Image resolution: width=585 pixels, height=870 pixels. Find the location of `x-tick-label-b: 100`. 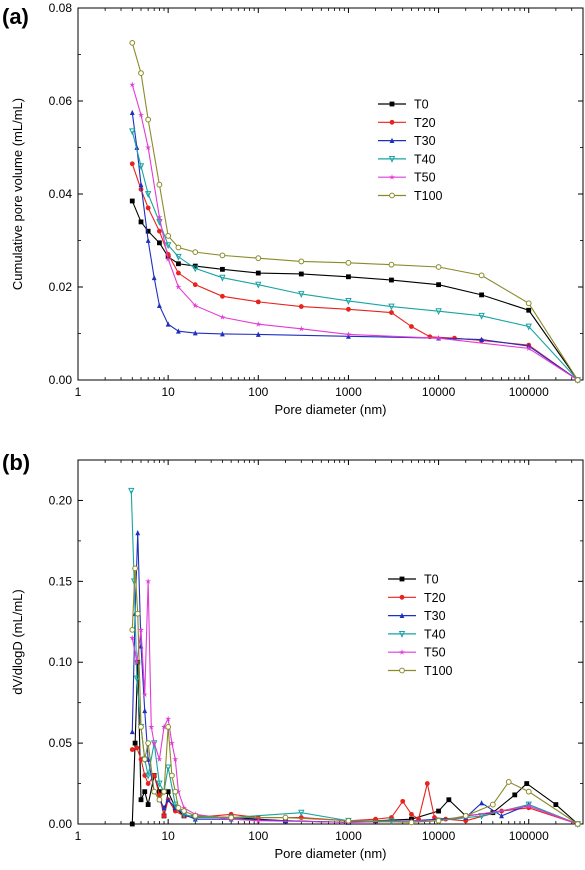

x-tick-label-b: 100 is located at coordinates (258, 836).